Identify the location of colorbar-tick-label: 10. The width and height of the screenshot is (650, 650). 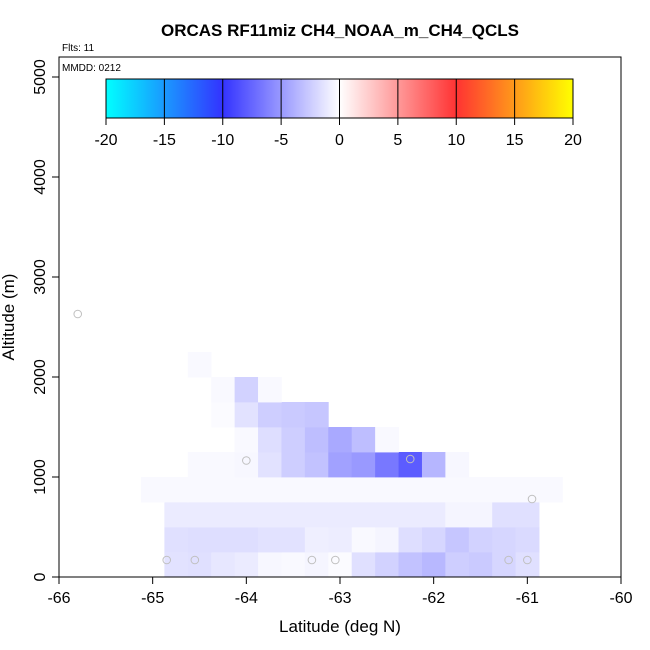
(456, 140).